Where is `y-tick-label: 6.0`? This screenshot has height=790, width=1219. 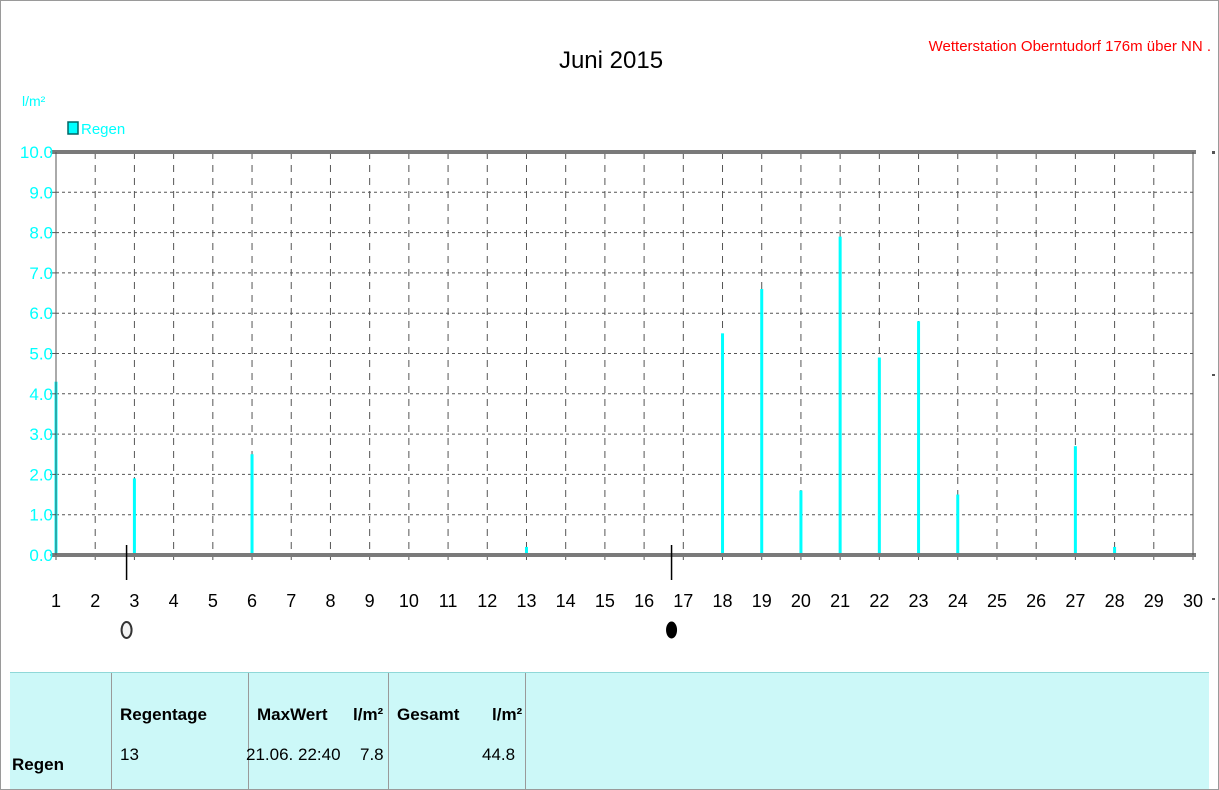 y-tick-label: 6.0 is located at coordinates (41, 313).